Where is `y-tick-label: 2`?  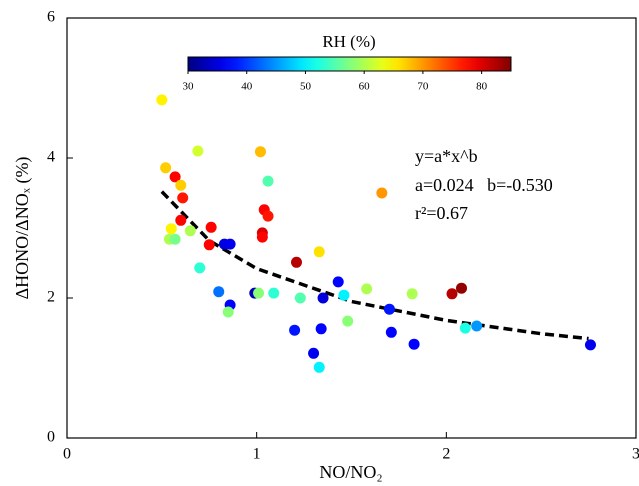 y-tick-label: 2 is located at coordinates (51, 297).